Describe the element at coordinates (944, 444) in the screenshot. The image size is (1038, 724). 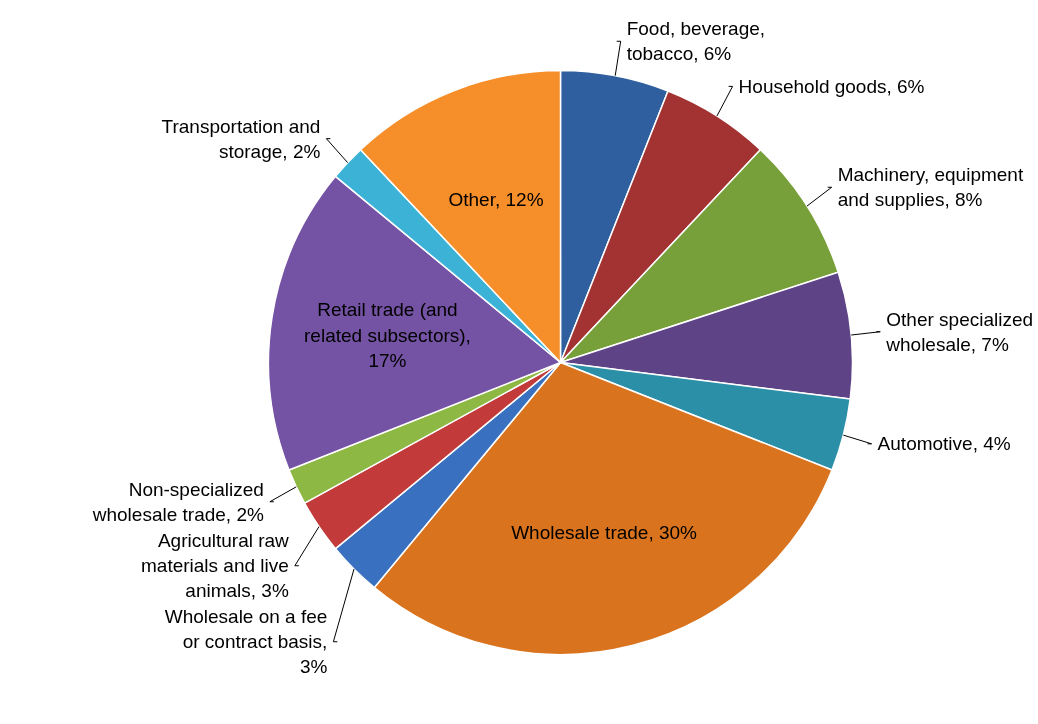
I see `slice-label: Automotive, 4%` at that location.